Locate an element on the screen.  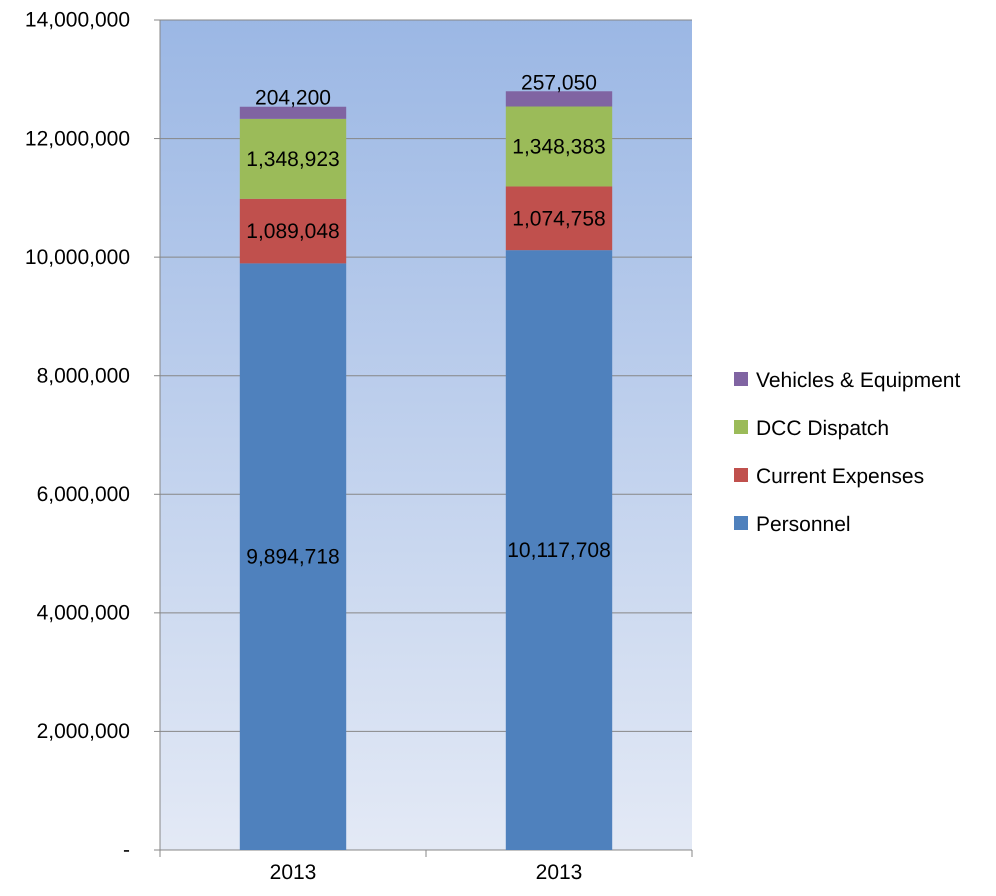
y-tick-label: 10,000,000 is located at coordinates (77, 257).